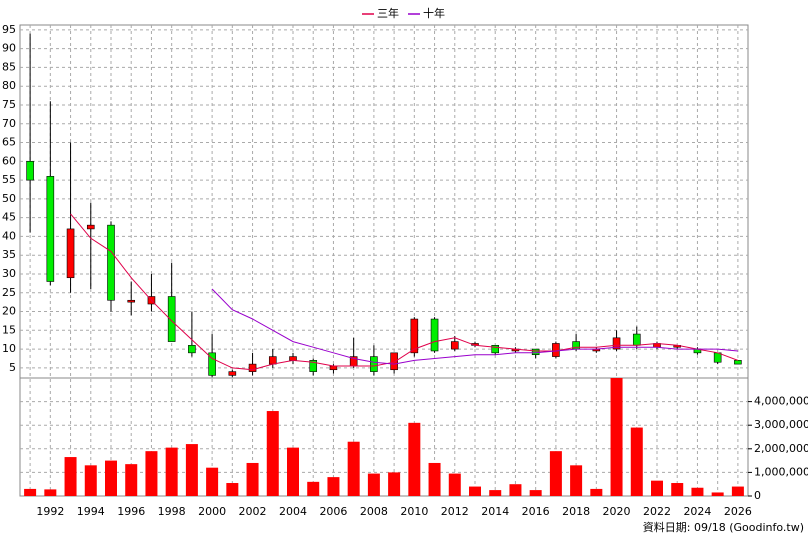 Image resolution: width=808 pixels, height=540 pixels. Describe the element at coordinates (738, 511) in the screenshot. I see `x-tick-label: 2026` at that location.